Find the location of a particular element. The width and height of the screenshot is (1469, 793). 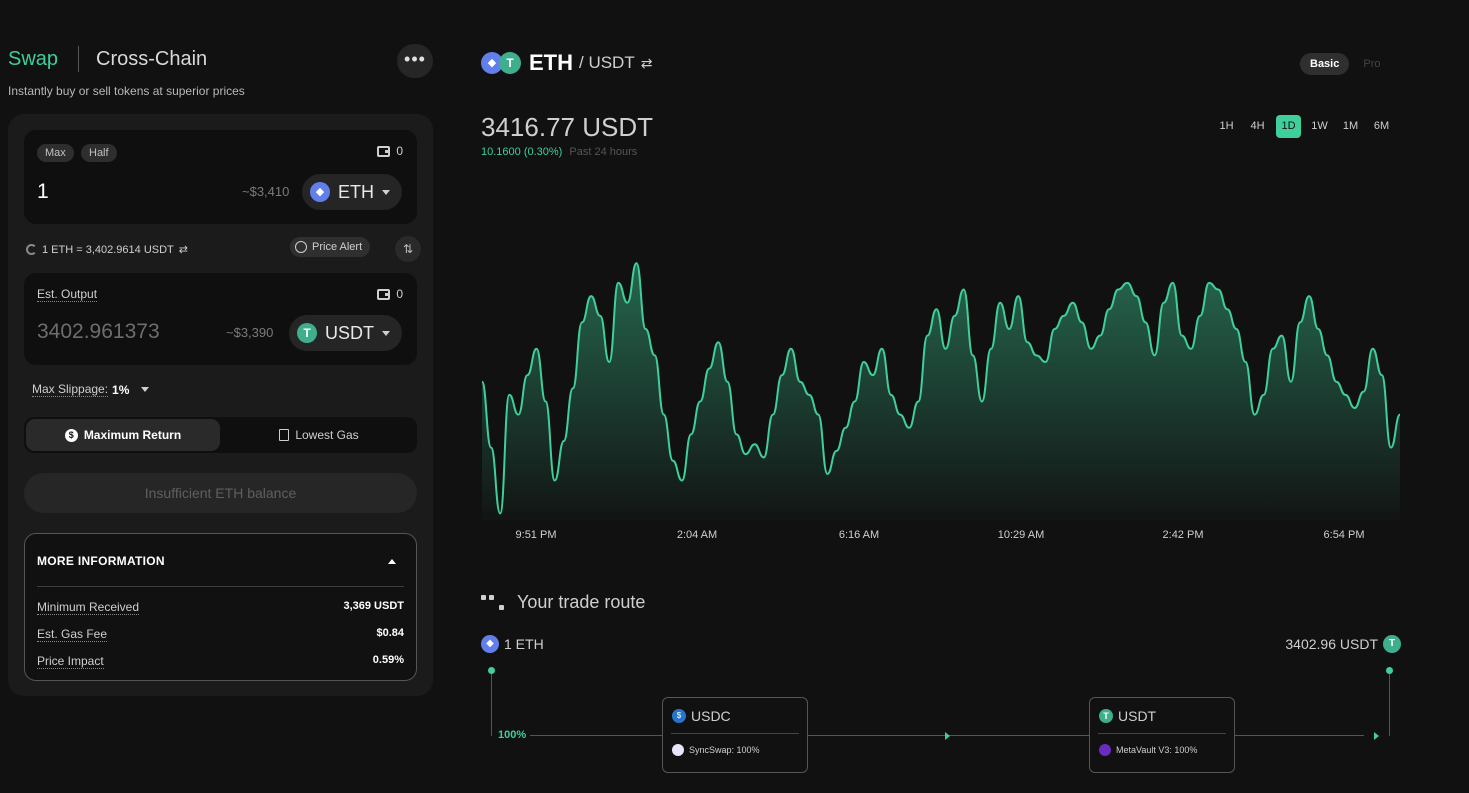

info-label: Minimum Received is located at coordinates (88, 607).